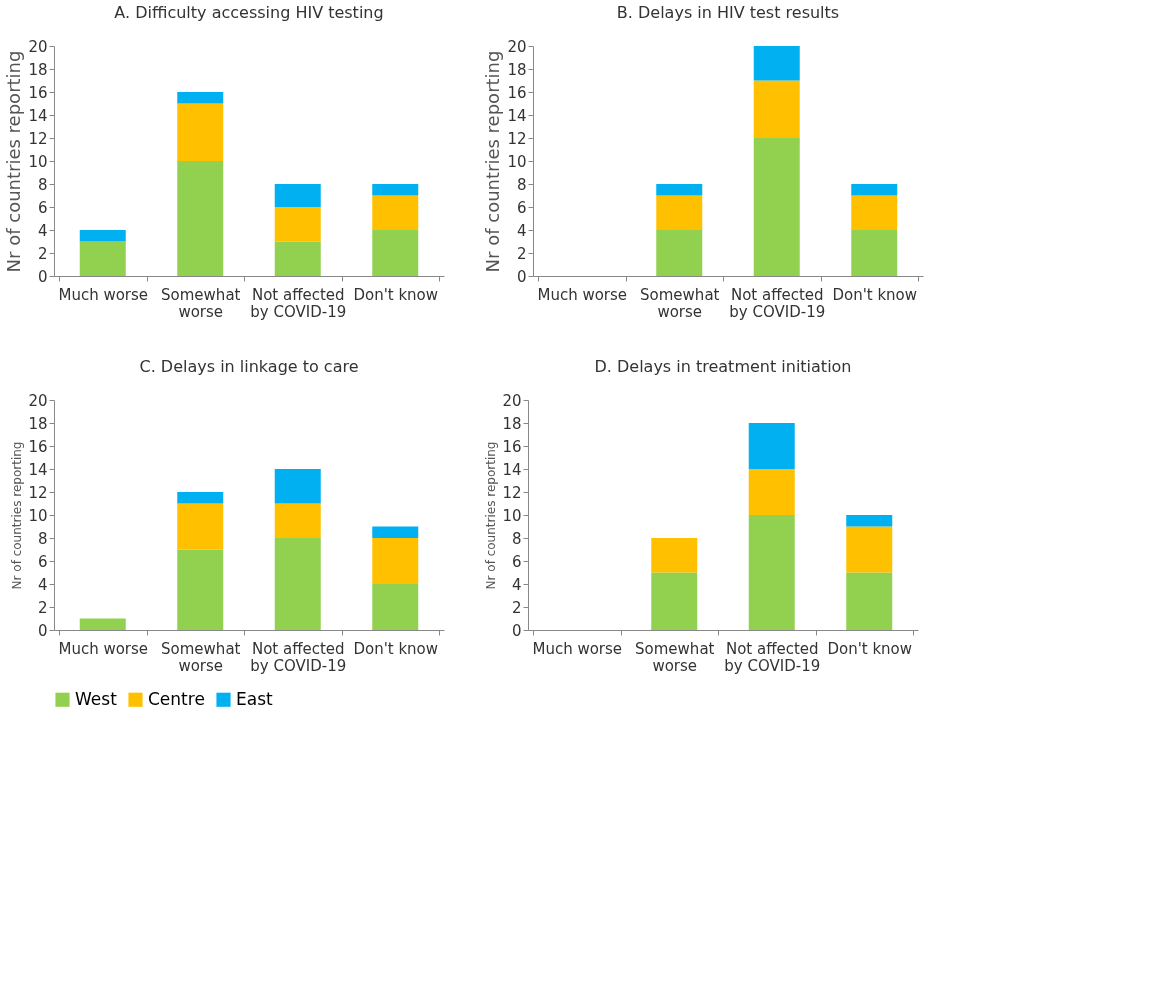 The height and width of the screenshot is (998, 1158). I want to click on chart-title: C. Delays in linkage to care, so click(249, 366).